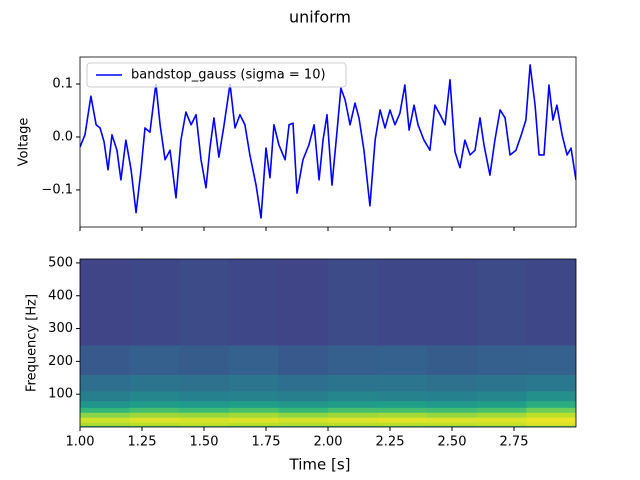 Image resolution: width=640 pixels, height=480 pixels. What do you see at coordinates (320, 465) in the screenshot?
I see `x-axis-label: Time [s]` at bounding box center [320, 465].